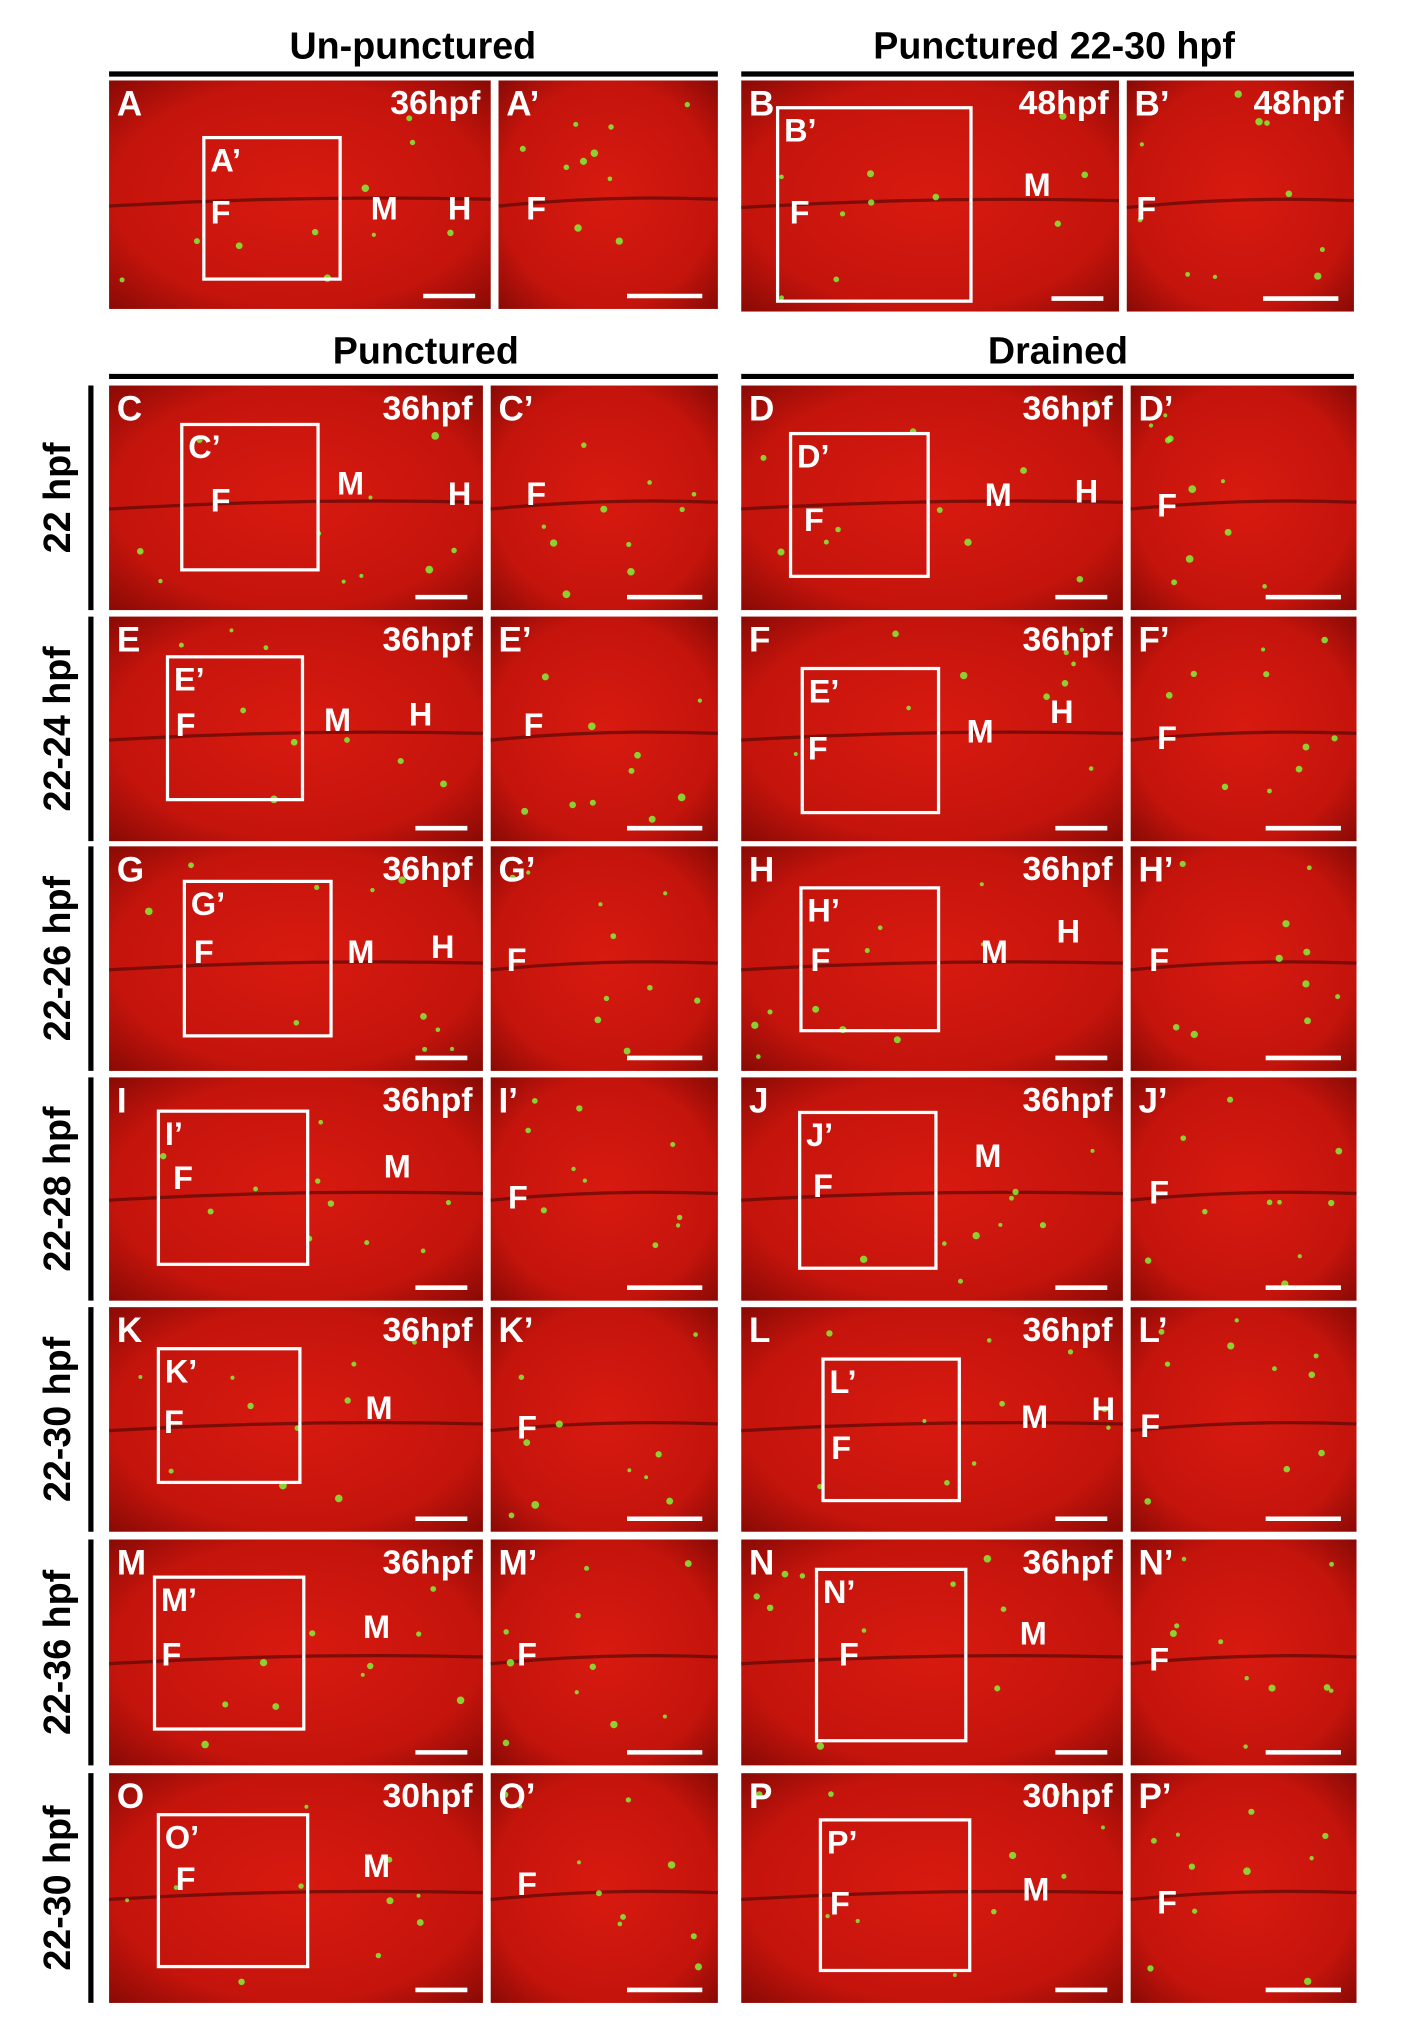 This screenshot has height=2025, width=1402. What do you see at coordinates (515, 640) in the screenshot?
I see `panel-label: E’` at bounding box center [515, 640].